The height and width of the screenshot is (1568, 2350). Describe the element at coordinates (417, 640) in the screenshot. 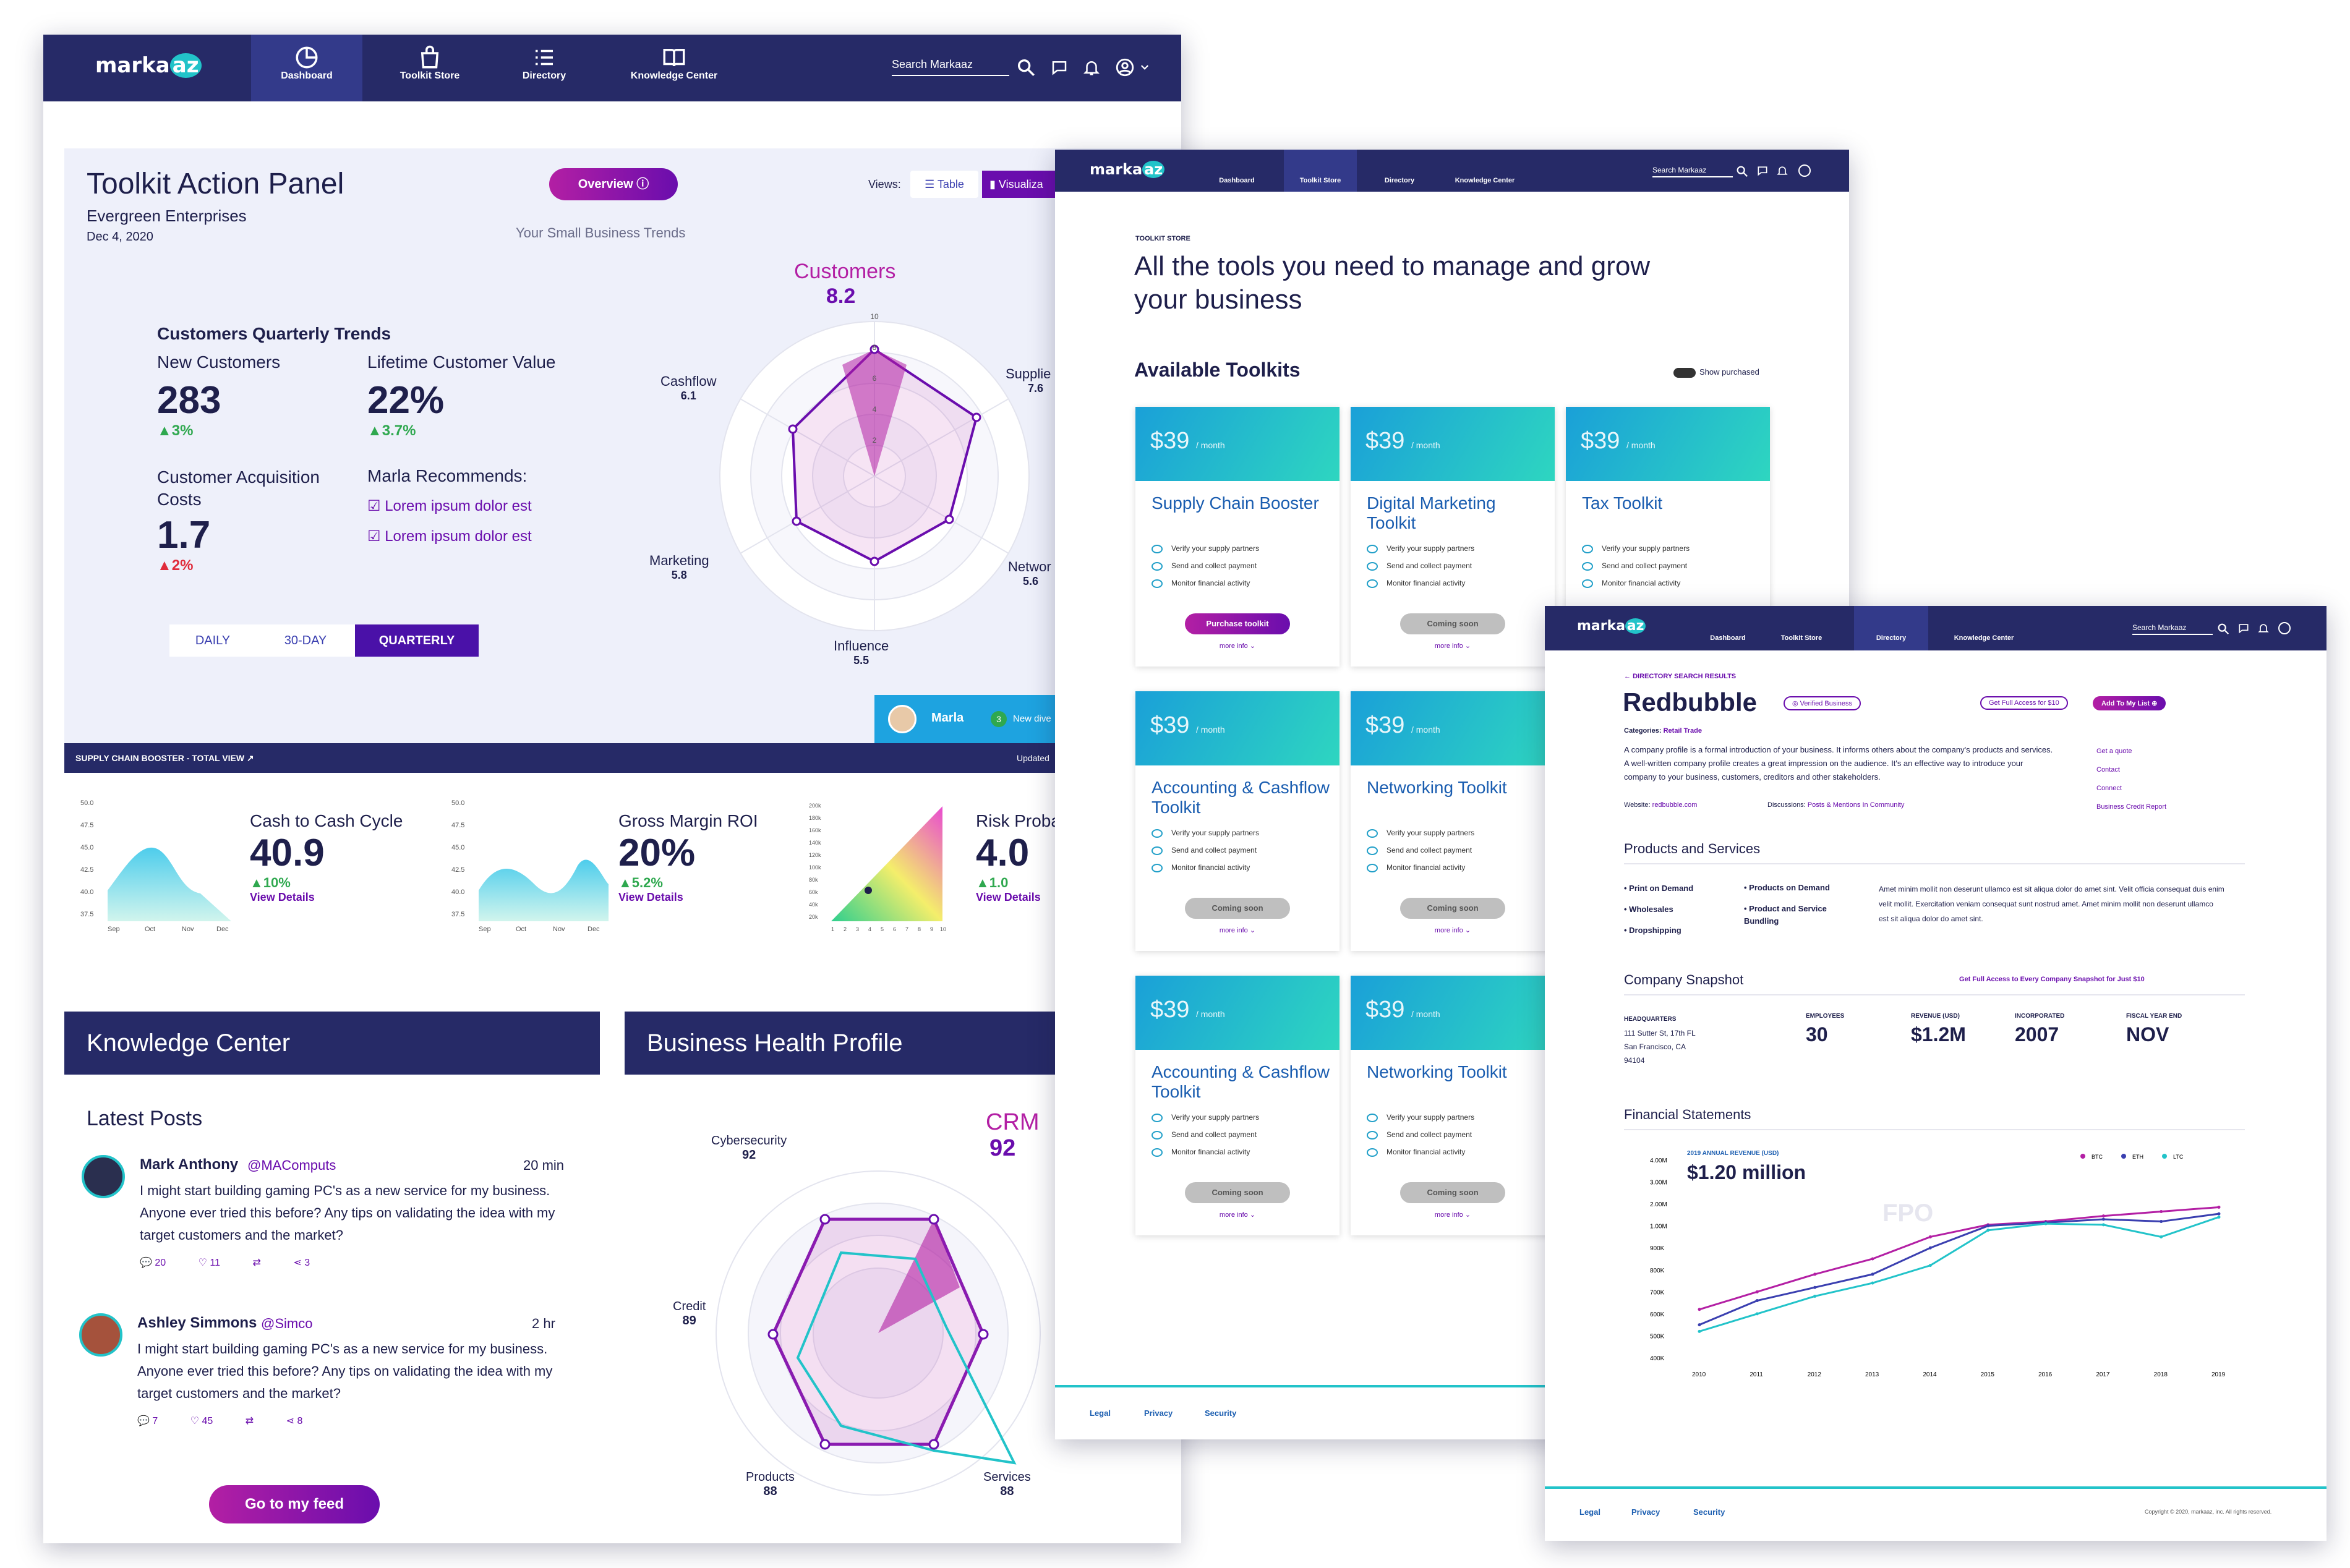

I see `tab-quarterly: QUARTERLY` at that location.